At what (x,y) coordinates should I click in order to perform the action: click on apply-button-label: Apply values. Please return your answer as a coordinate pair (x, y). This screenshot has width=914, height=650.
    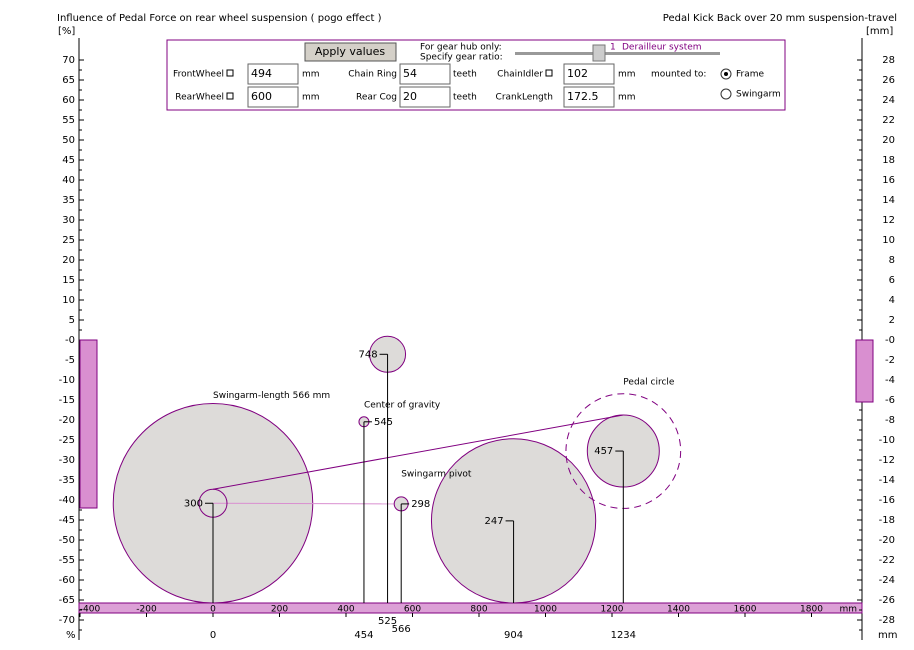
    Looking at the image, I should click on (350, 51).